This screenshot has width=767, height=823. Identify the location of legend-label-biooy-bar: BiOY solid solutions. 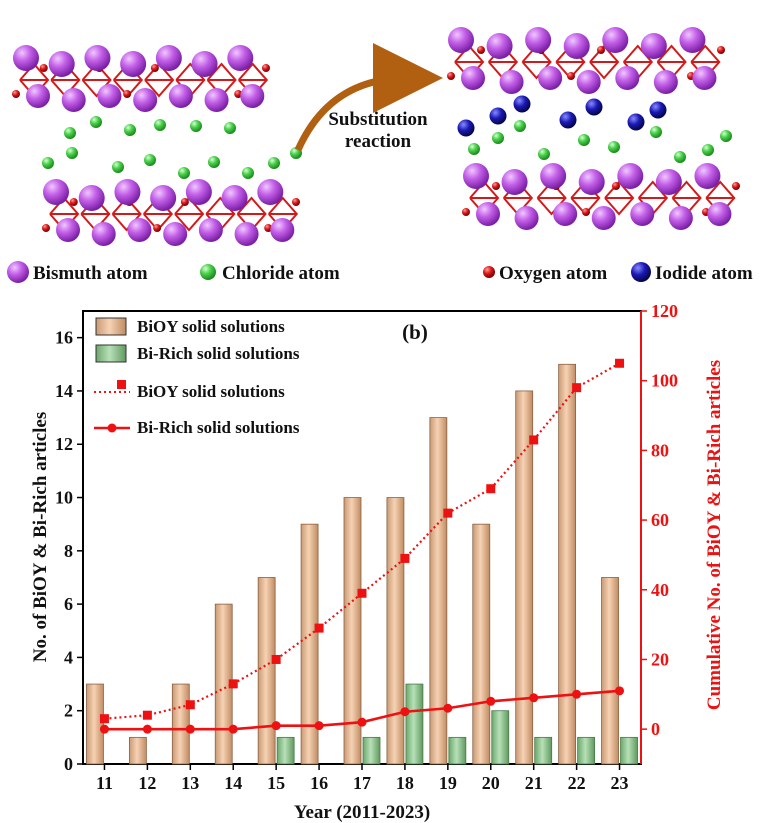
(211, 326).